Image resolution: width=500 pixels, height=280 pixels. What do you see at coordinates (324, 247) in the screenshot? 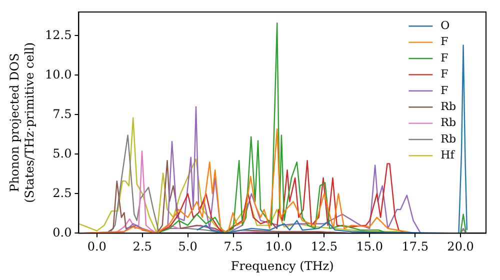
I see `x-tick-label: 12.5` at bounding box center [324, 247].